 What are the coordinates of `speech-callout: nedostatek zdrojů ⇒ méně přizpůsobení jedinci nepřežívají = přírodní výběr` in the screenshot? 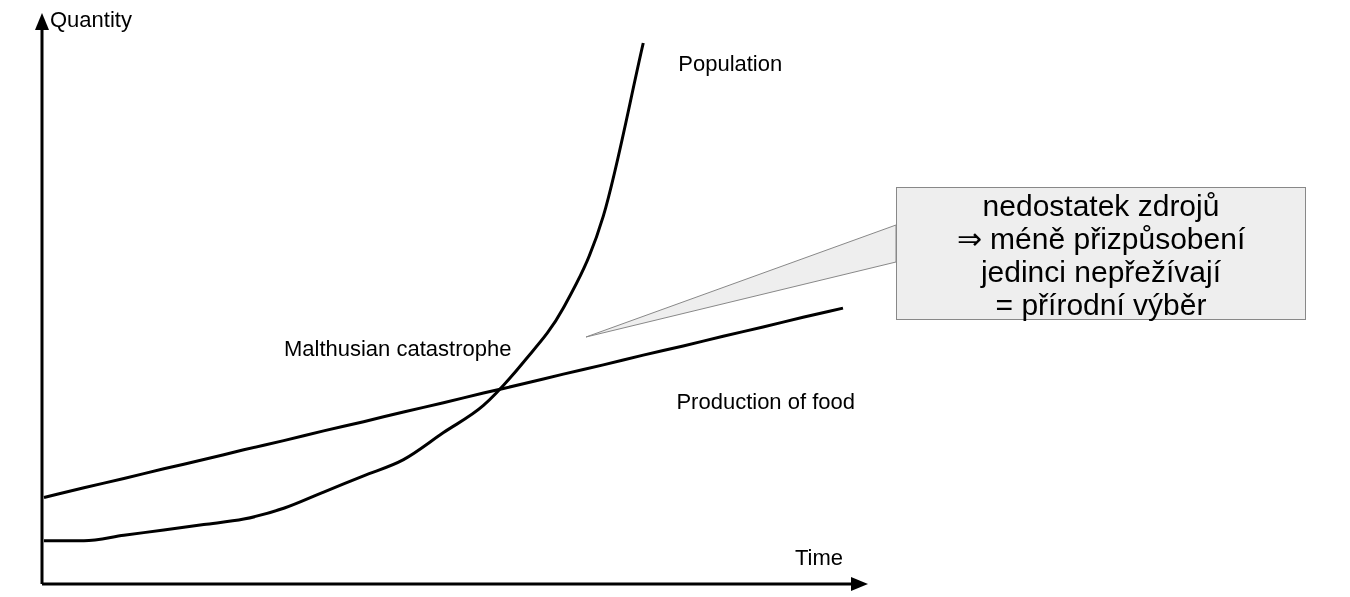 It's located at (943, 264).